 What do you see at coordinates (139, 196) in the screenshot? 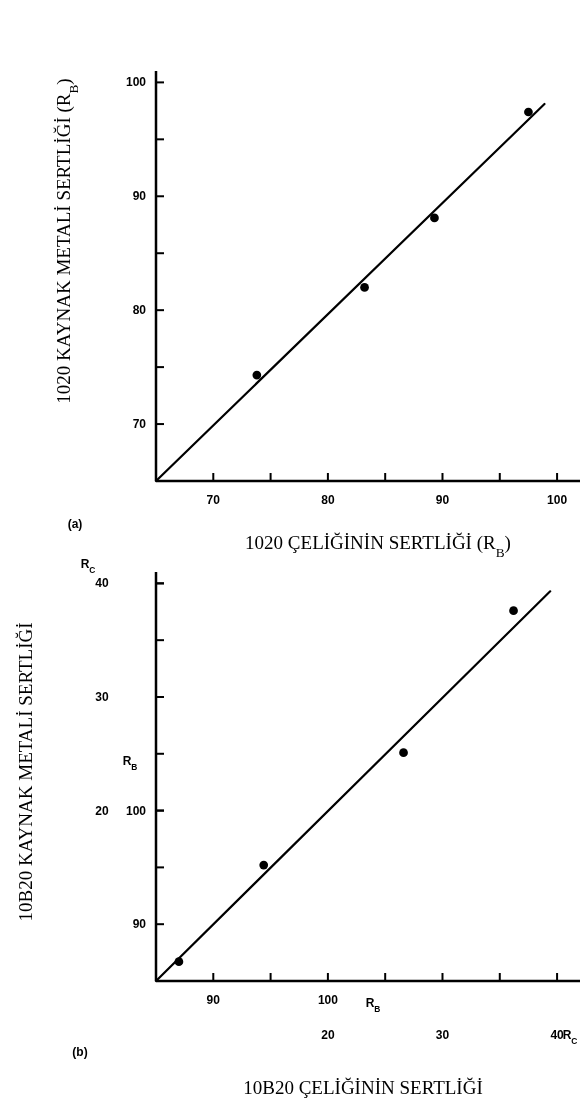
I see `y-tick-label: 90` at bounding box center [139, 196].